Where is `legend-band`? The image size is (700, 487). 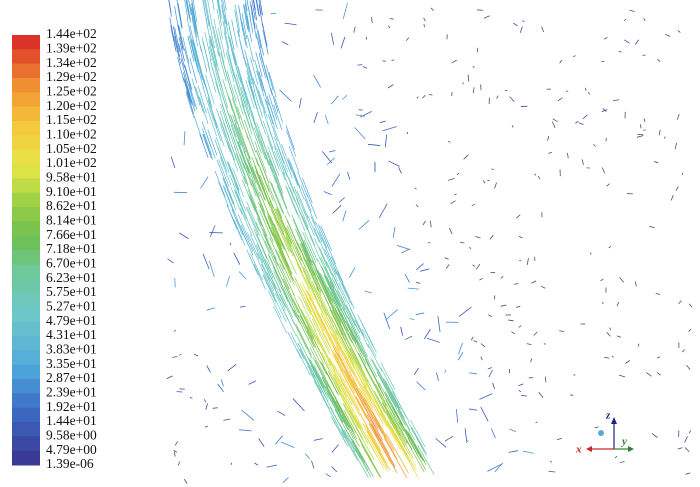 legend-band is located at coordinates (26, 42).